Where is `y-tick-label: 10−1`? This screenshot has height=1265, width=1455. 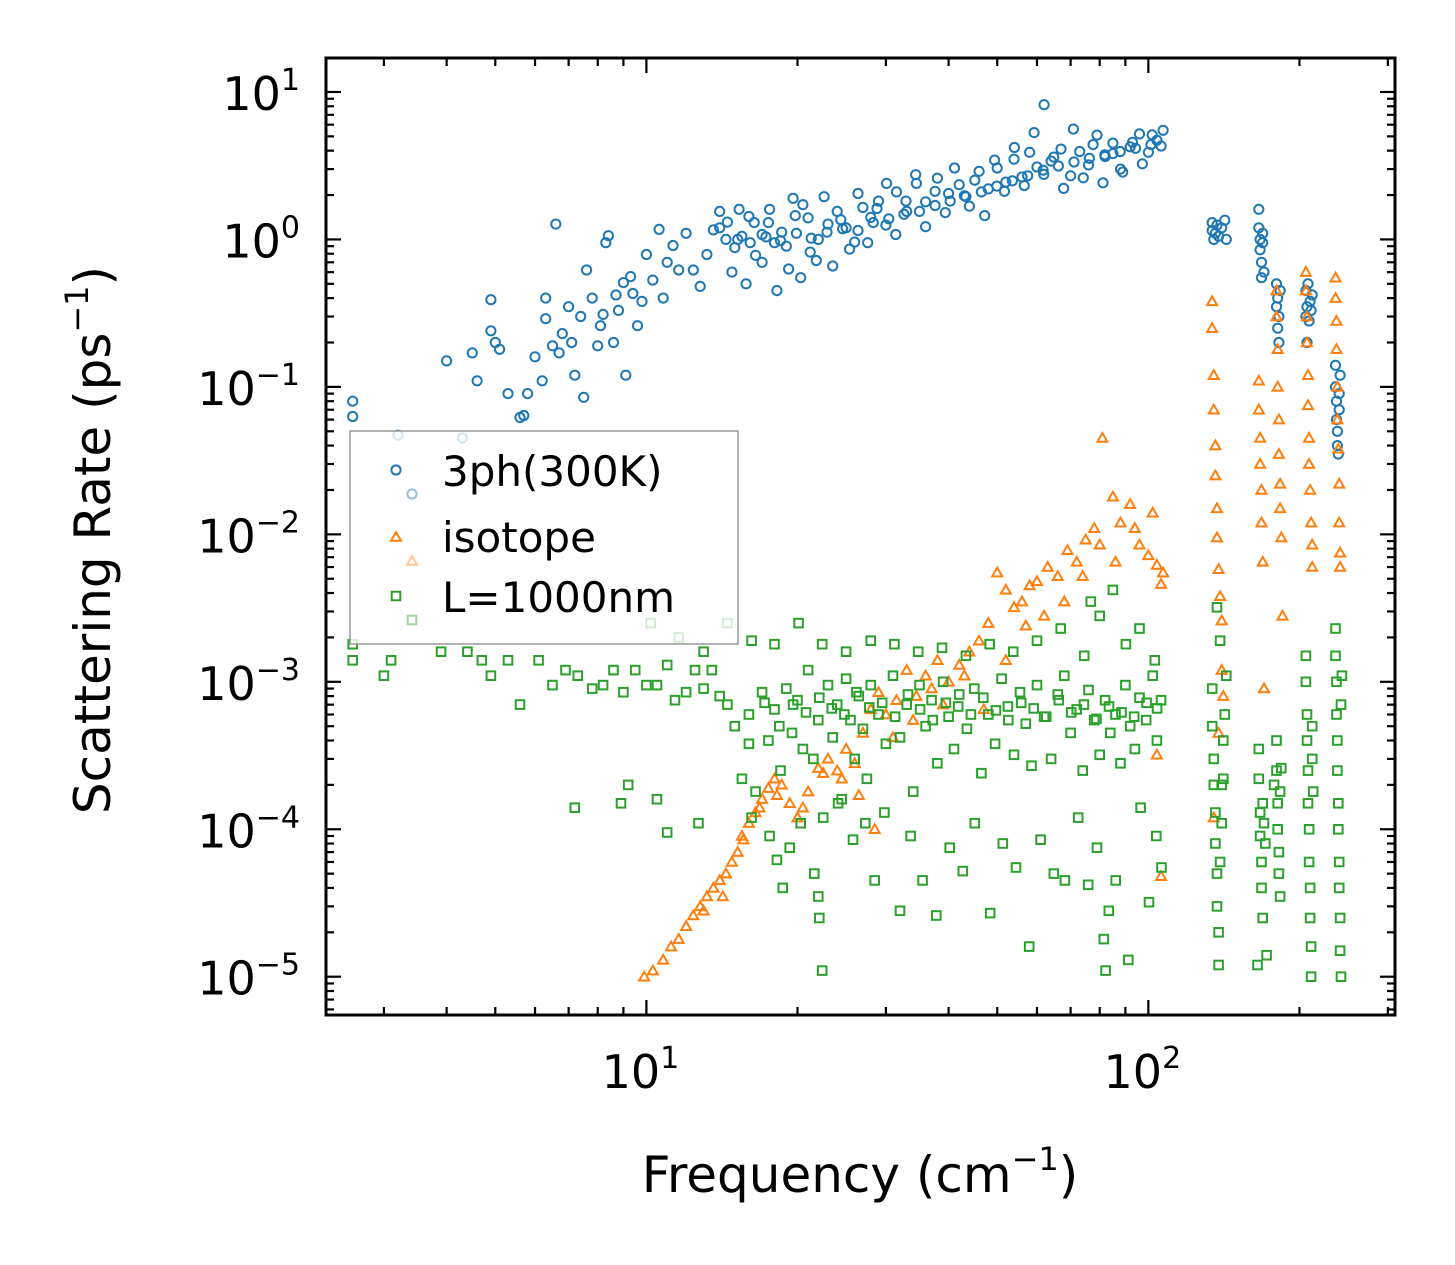 y-tick-label: 10−1 is located at coordinates (248, 387).